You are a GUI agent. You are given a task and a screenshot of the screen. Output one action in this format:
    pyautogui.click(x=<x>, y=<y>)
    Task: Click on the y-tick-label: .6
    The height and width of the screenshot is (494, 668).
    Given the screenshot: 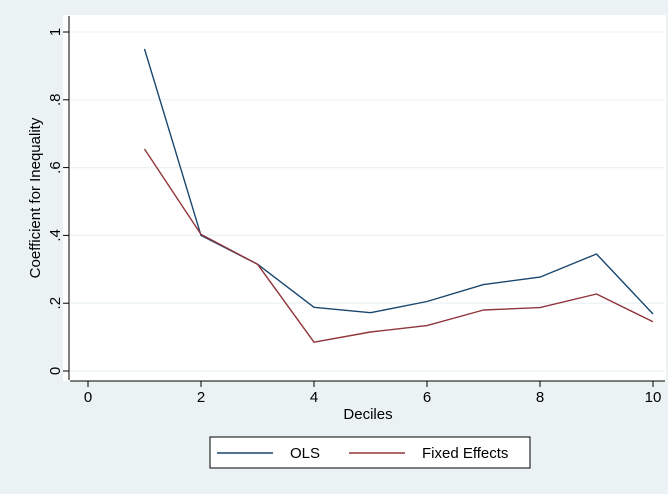 What is the action you would take?
    pyautogui.click(x=55, y=167)
    